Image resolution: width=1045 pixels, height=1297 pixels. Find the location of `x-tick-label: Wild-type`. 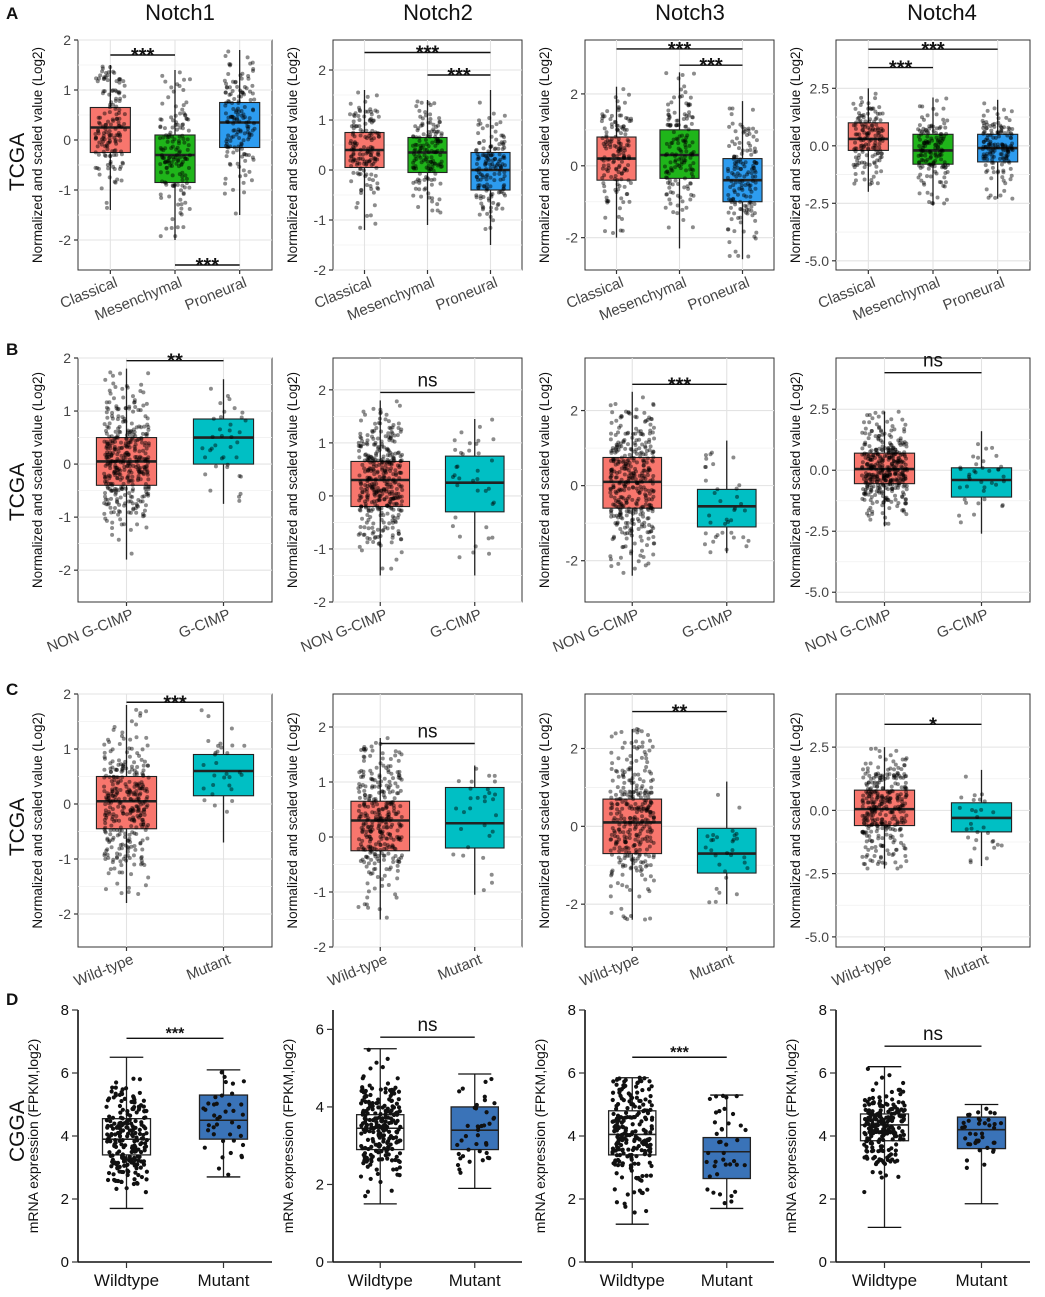

x-tick-label: Wild-type is located at coordinates (609, 970).